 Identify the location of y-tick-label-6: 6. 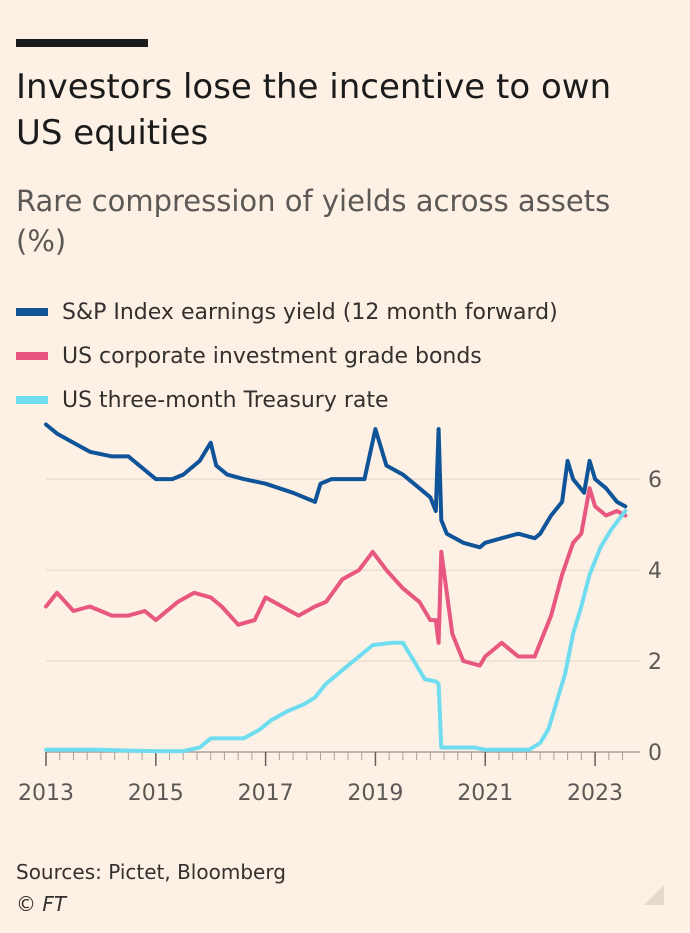
(655, 480).